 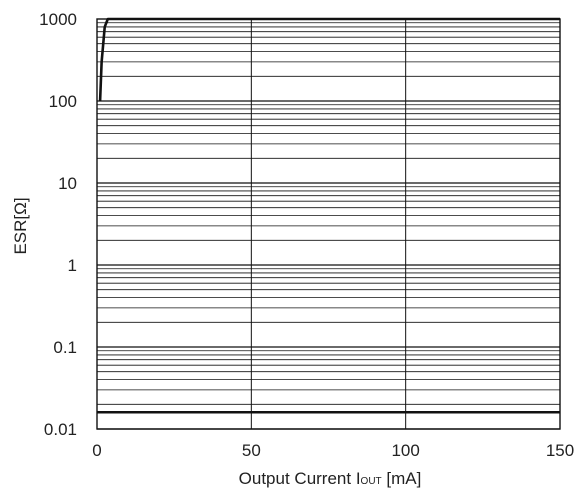 What do you see at coordinates (72, 265) in the screenshot?
I see `y-tick-label: 1` at bounding box center [72, 265].